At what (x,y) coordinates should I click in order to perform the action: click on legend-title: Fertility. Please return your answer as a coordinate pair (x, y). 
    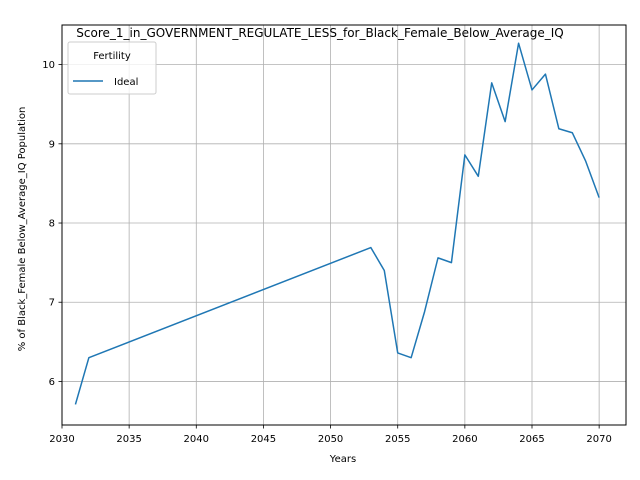
    Looking at the image, I should click on (112, 56).